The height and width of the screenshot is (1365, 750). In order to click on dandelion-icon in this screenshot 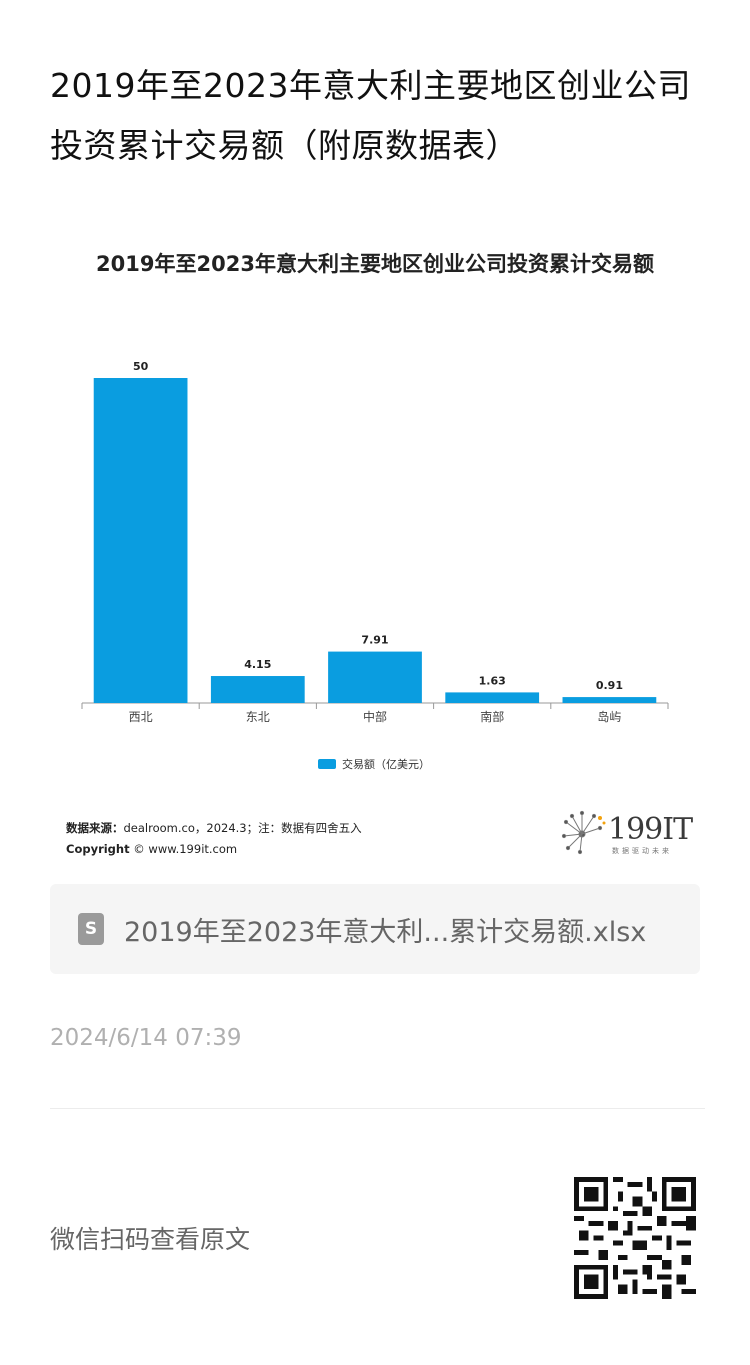, I will do `click(583, 832)`.